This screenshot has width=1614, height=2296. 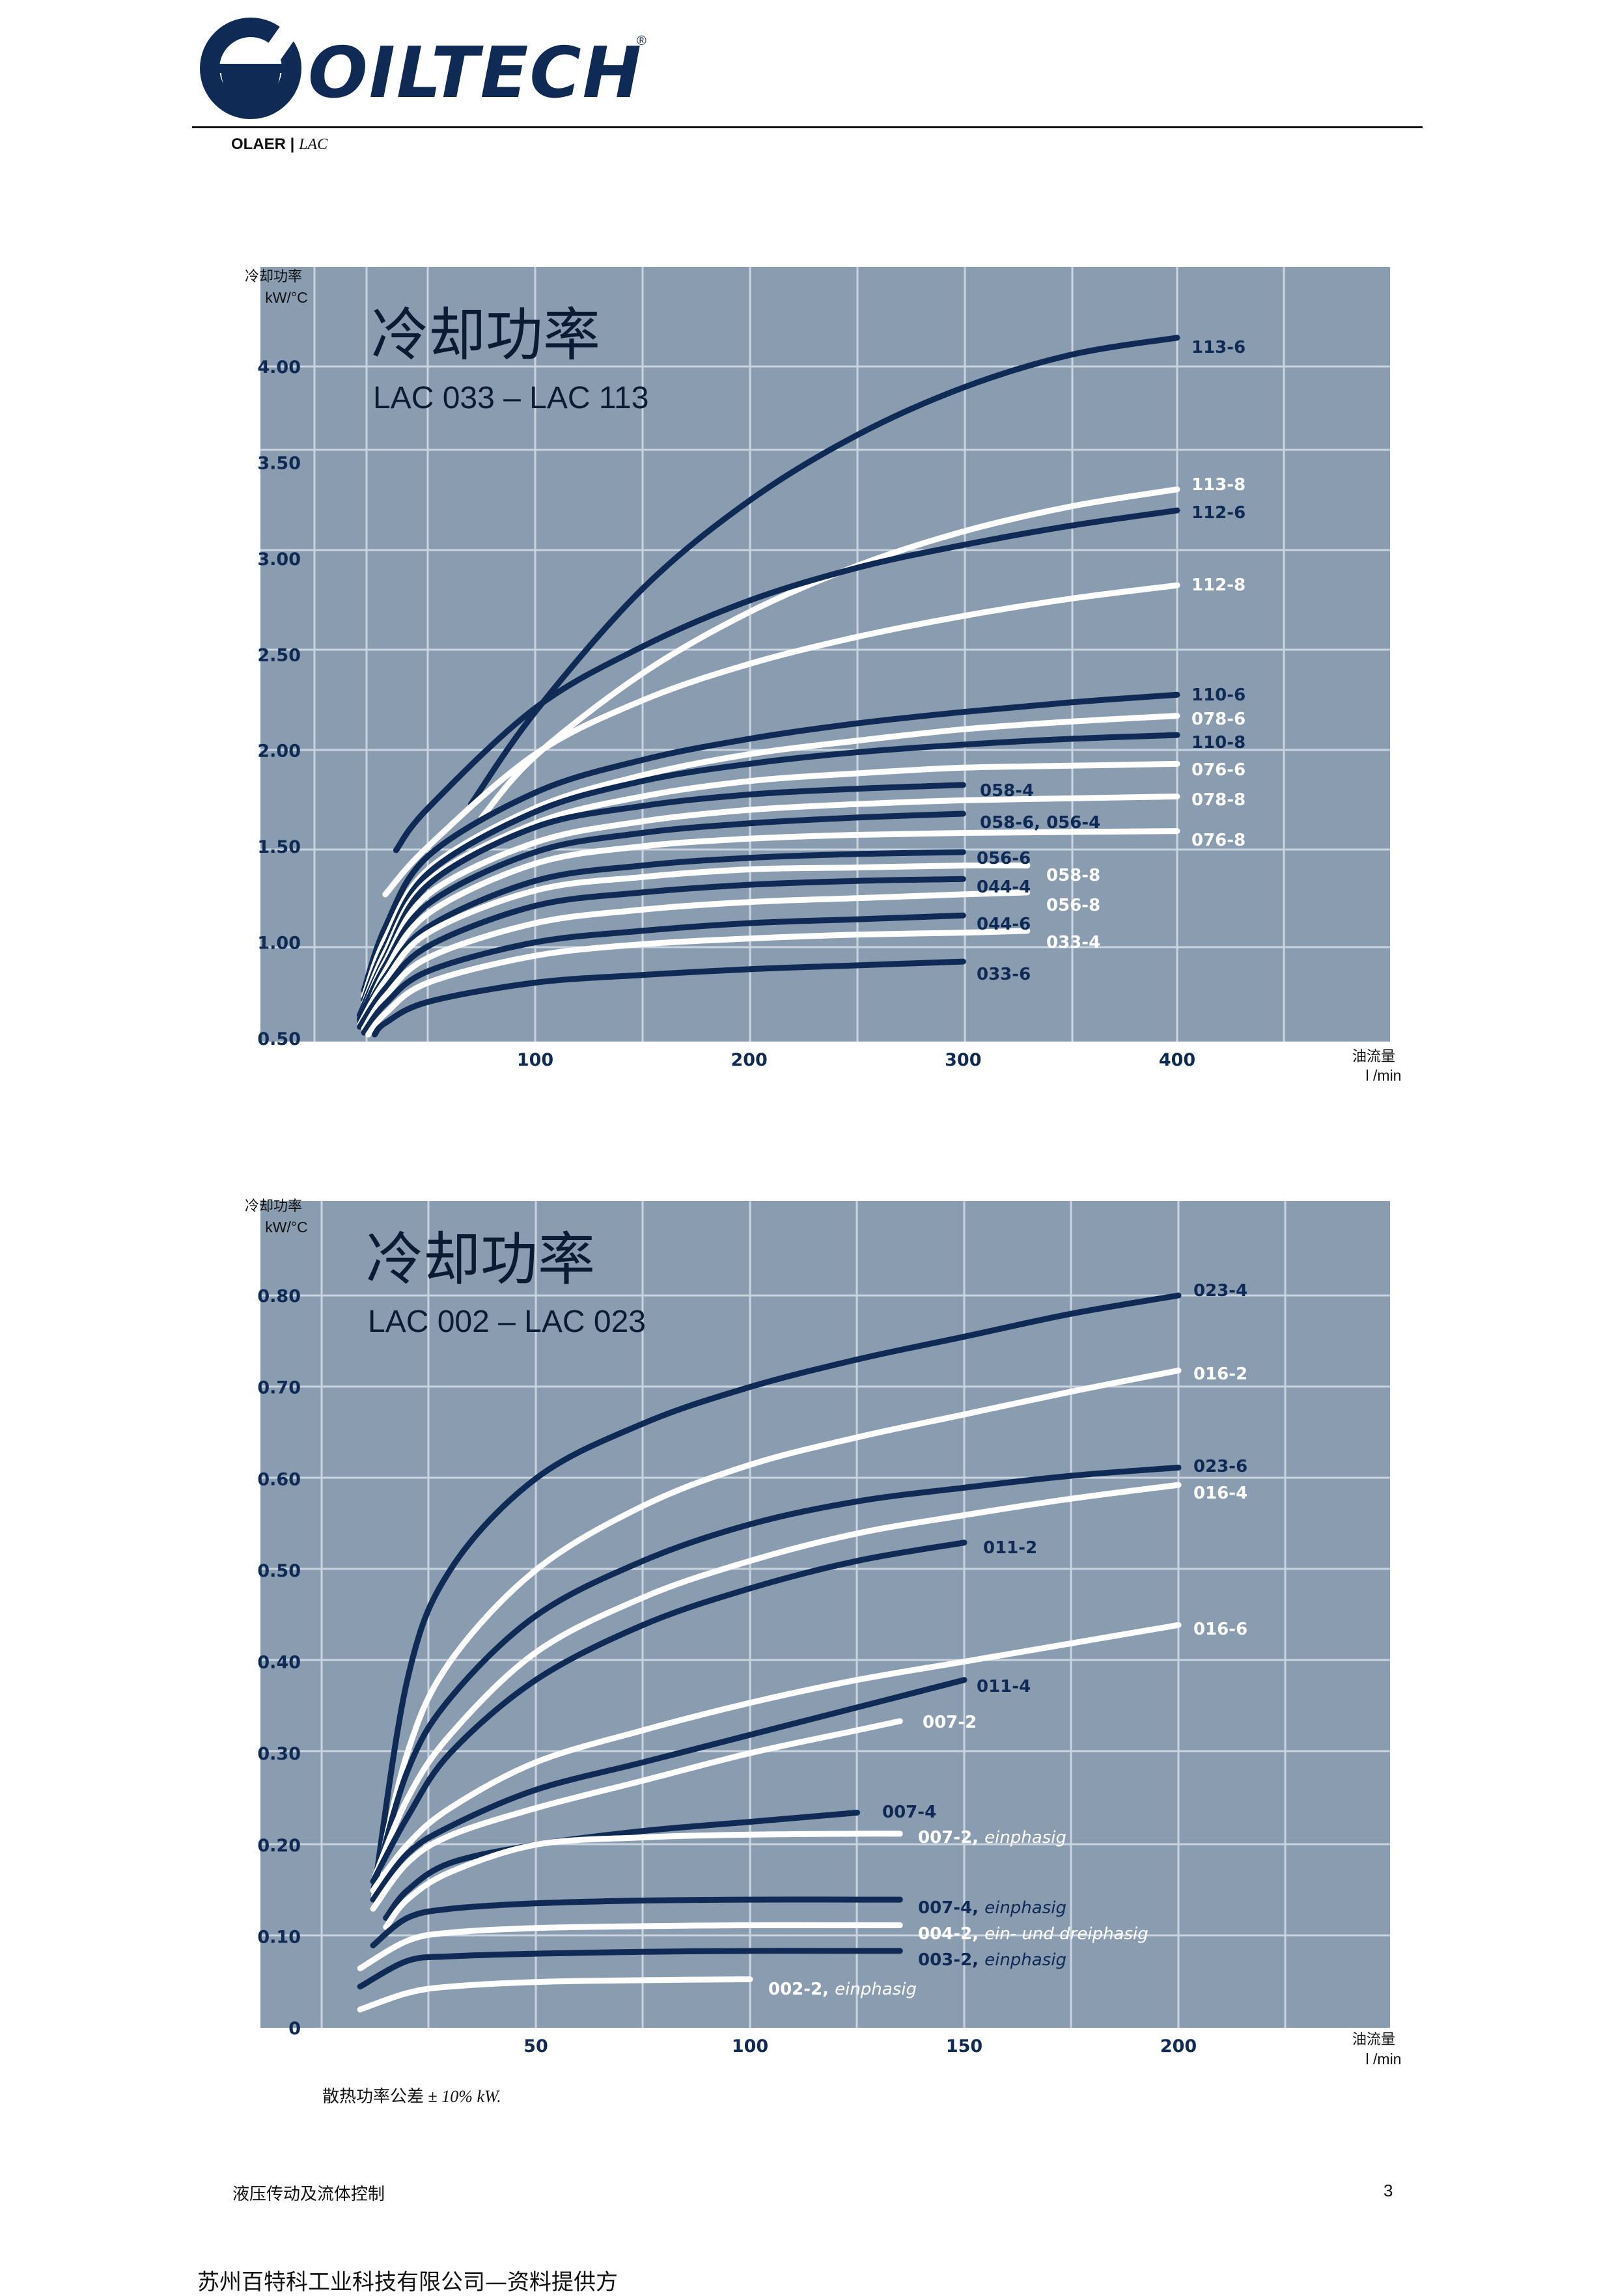 What do you see at coordinates (1220, 1466) in the screenshot?
I see `series-label: 023-6` at bounding box center [1220, 1466].